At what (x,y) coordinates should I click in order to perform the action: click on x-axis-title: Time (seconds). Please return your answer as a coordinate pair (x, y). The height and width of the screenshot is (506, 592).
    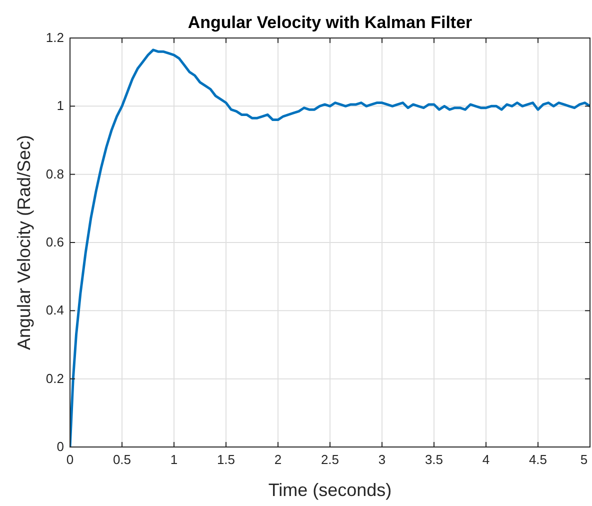
    Looking at the image, I should click on (330, 490).